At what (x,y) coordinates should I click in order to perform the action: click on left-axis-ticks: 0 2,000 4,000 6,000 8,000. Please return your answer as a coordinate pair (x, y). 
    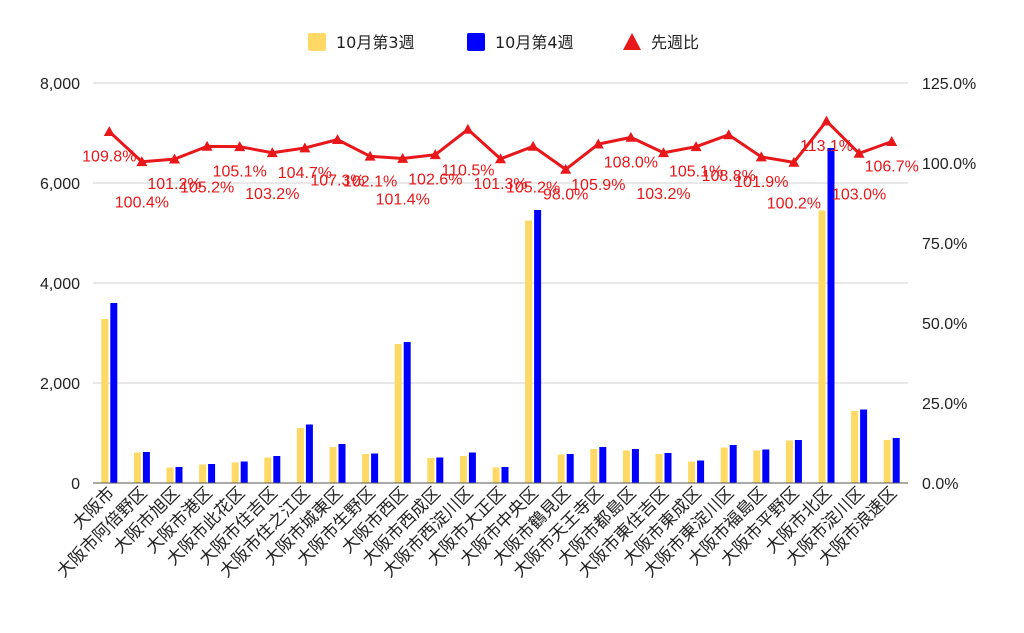
    Looking at the image, I should click on (60, 284).